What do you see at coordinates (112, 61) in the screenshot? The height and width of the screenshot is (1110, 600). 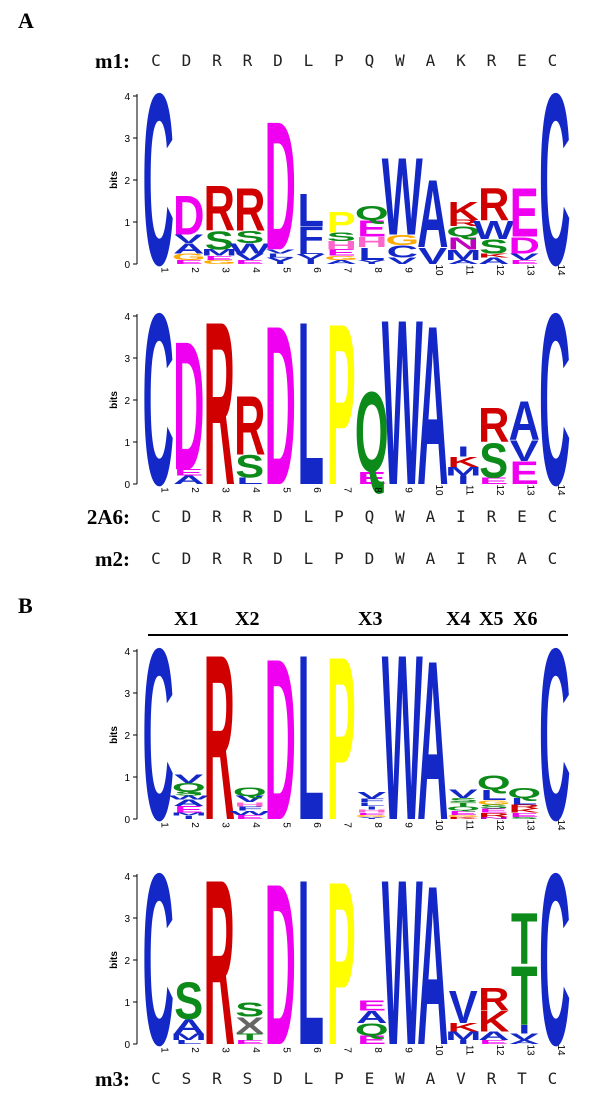 I see `sequence-label-m1: m1:` at bounding box center [112, 61].